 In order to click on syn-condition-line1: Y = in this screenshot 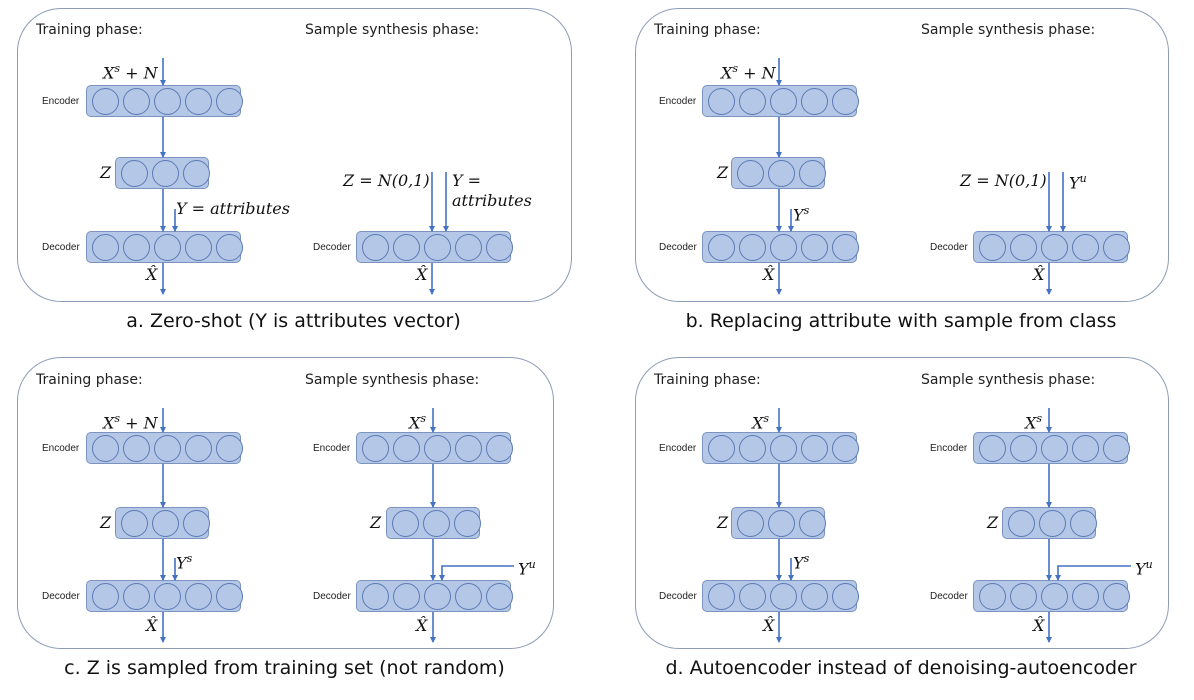, I will do `click(467, 180)`.